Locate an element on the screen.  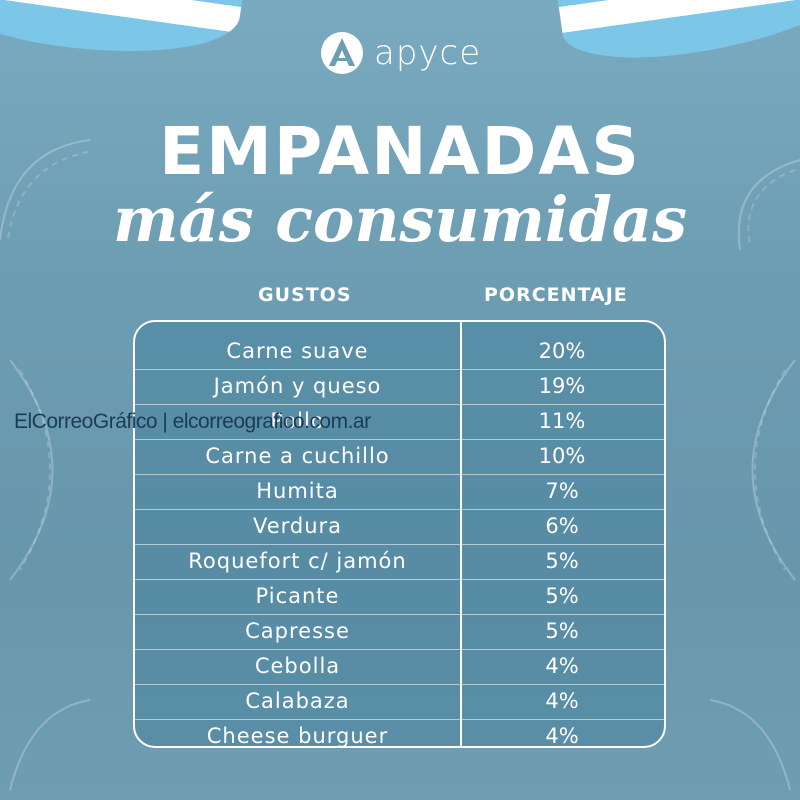
watermark: ElCorreoGráfico | elcorreografico.com.ar is located at coordinates (192, 421).